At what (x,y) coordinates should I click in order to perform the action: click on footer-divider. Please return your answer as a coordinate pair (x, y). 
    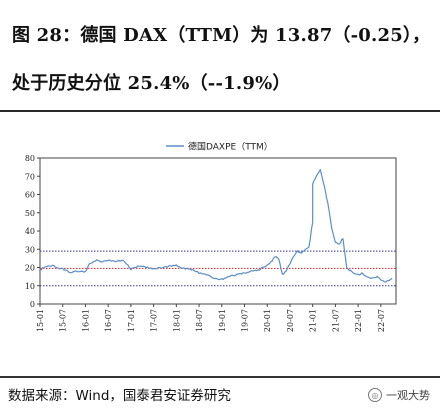
    Looking at the image, I should click on (220, 377).